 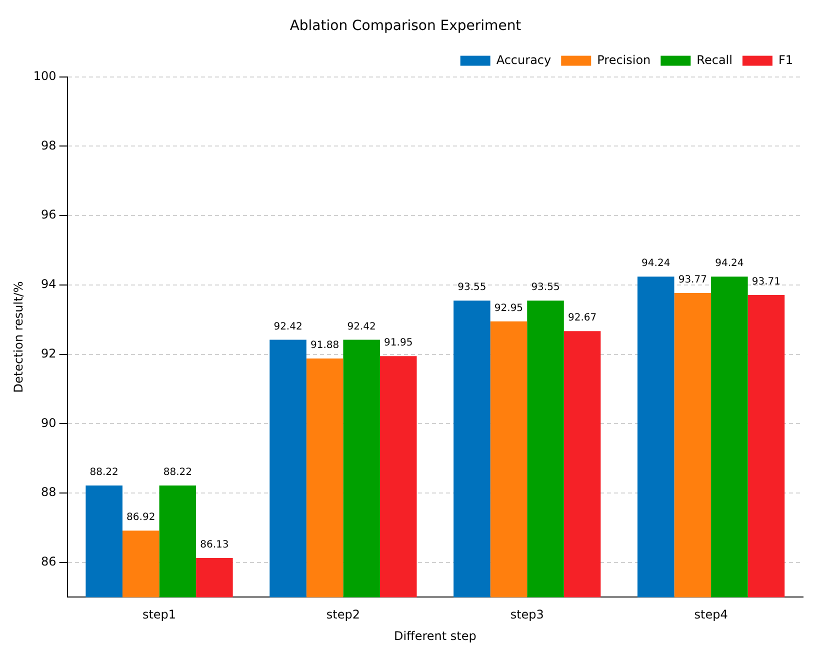 What do you see at coordinates (527, 615) in the screenshot?
I see `x-tick-label: step3` at bounding box center [527, 615].